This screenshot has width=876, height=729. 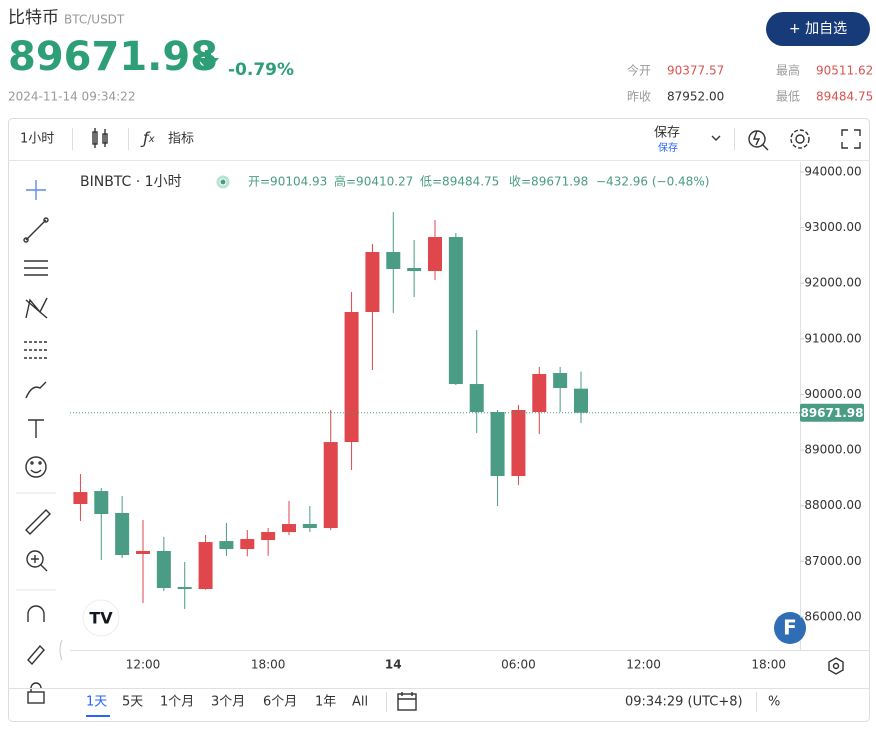 I want to click on f-badge, so click(x=790, y=628).